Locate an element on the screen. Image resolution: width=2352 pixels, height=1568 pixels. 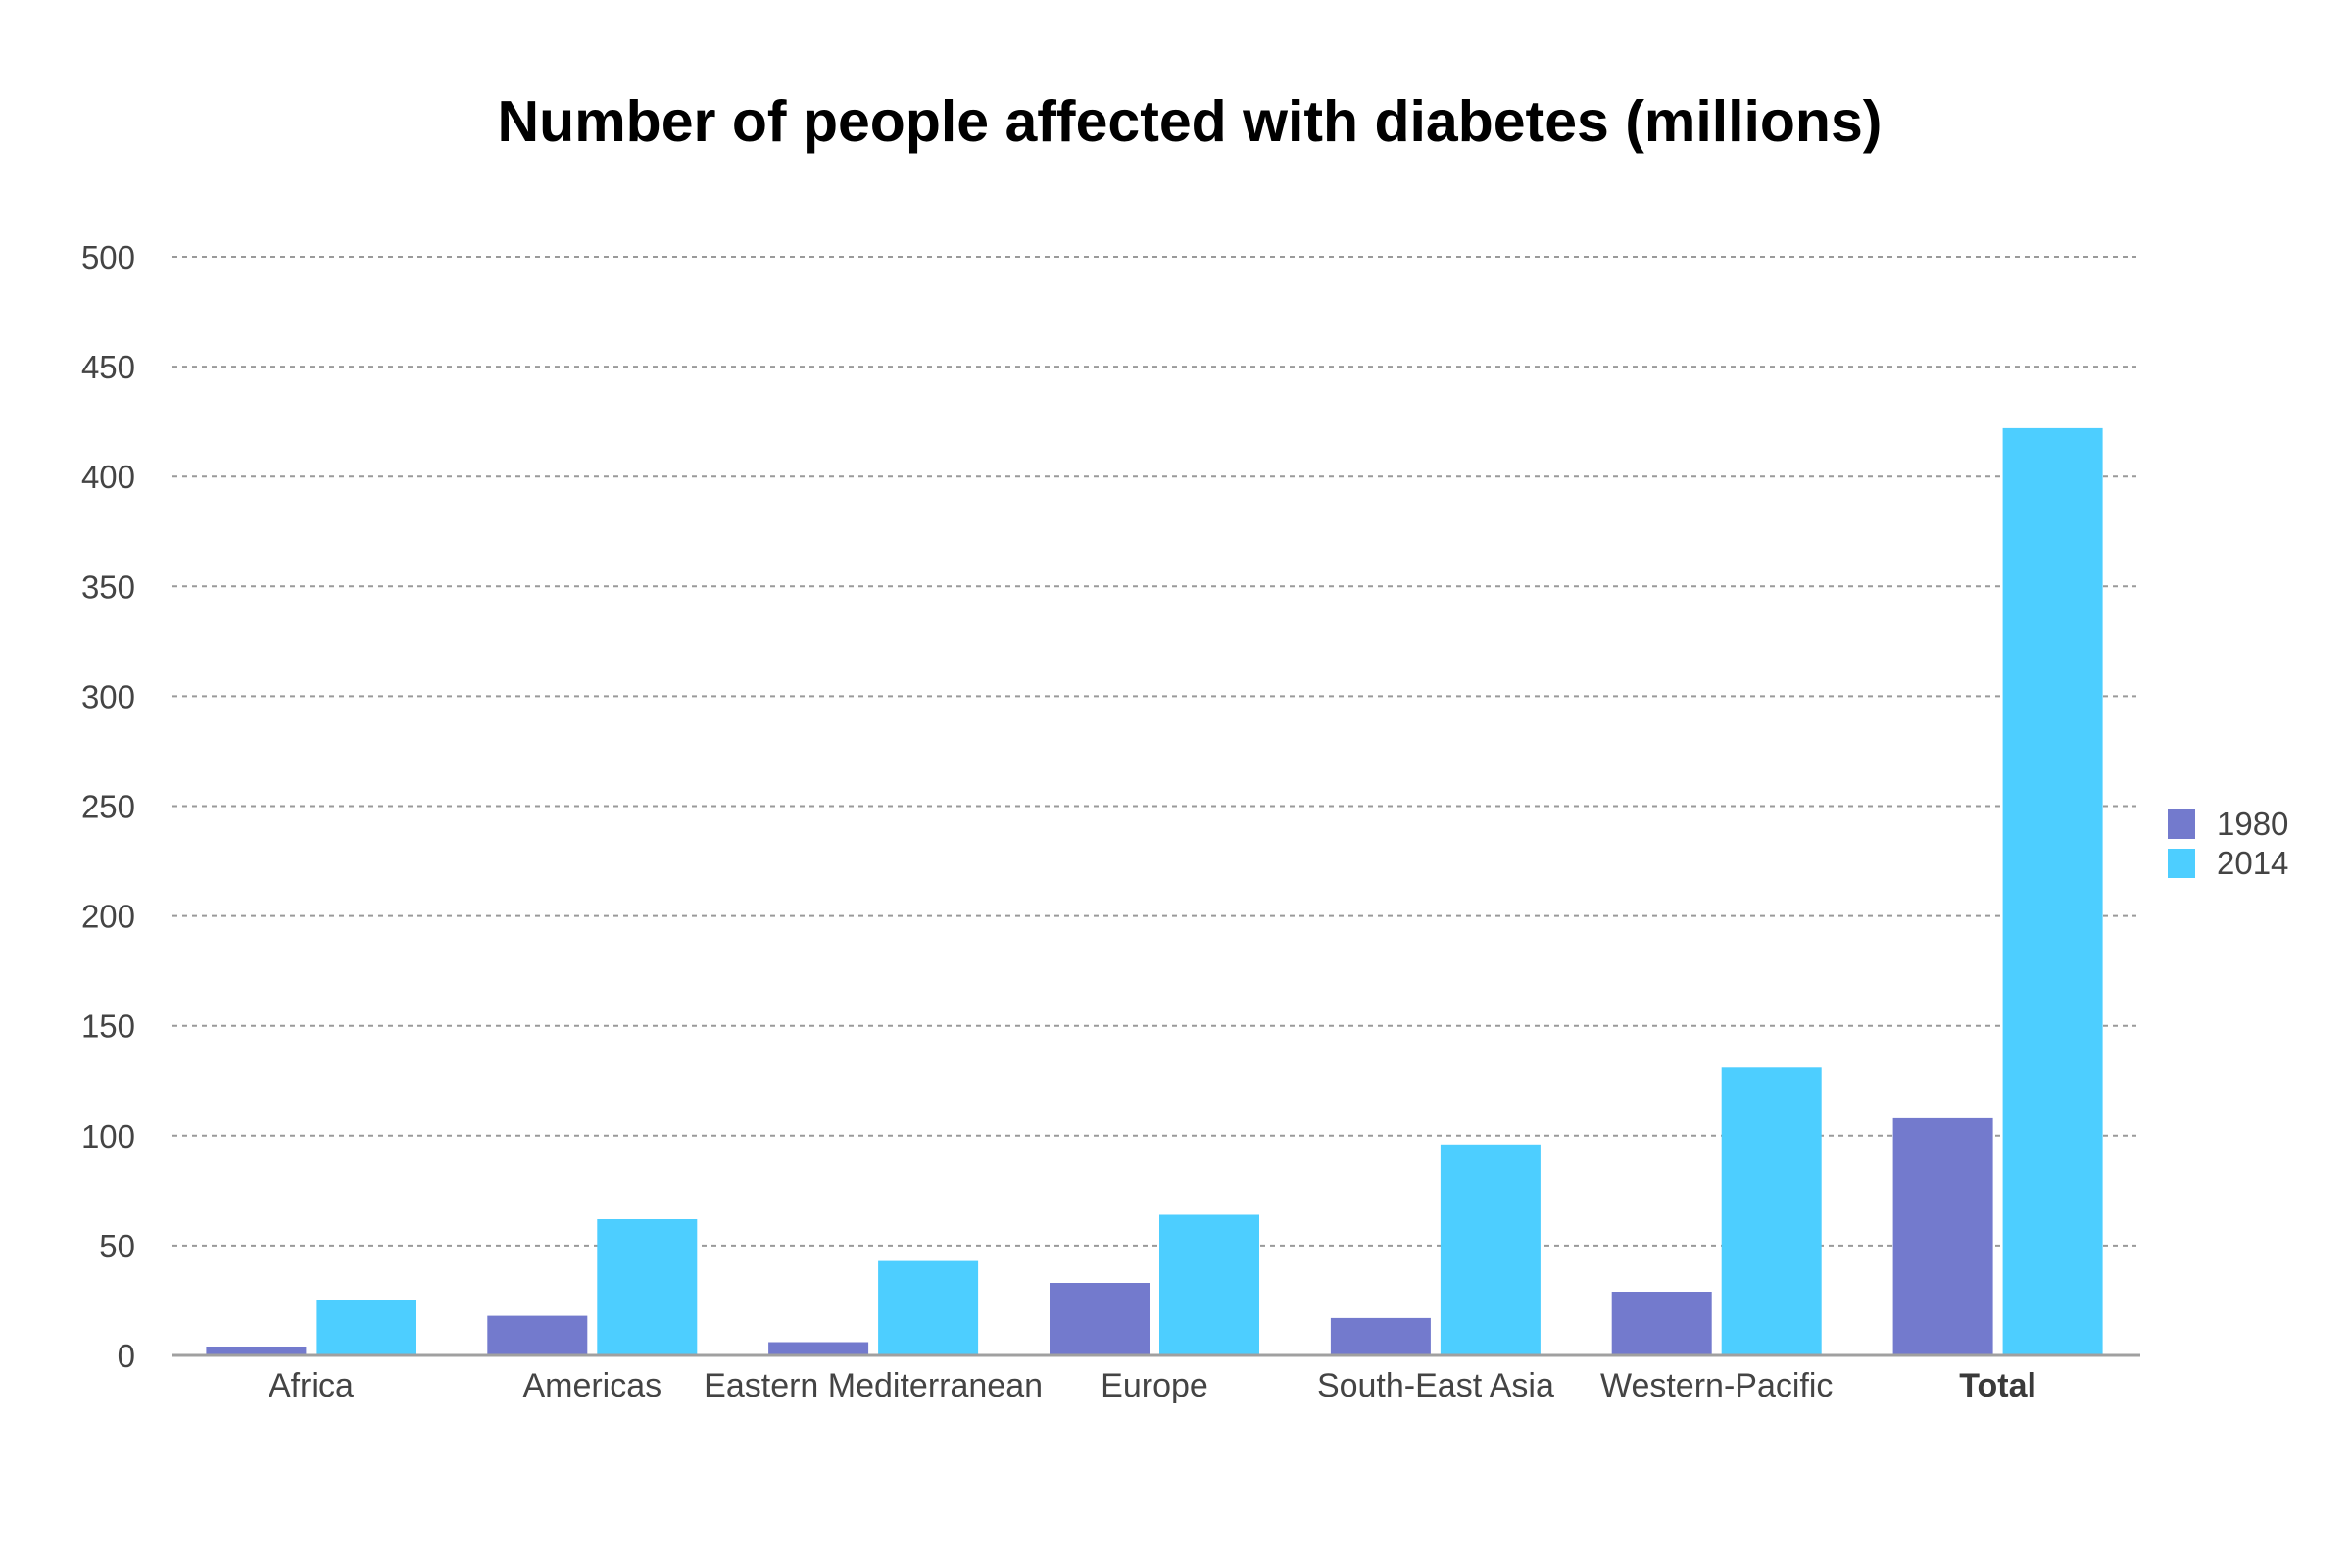
bar-south-east-asia-2014 is located at coordinates (1490, 1249).